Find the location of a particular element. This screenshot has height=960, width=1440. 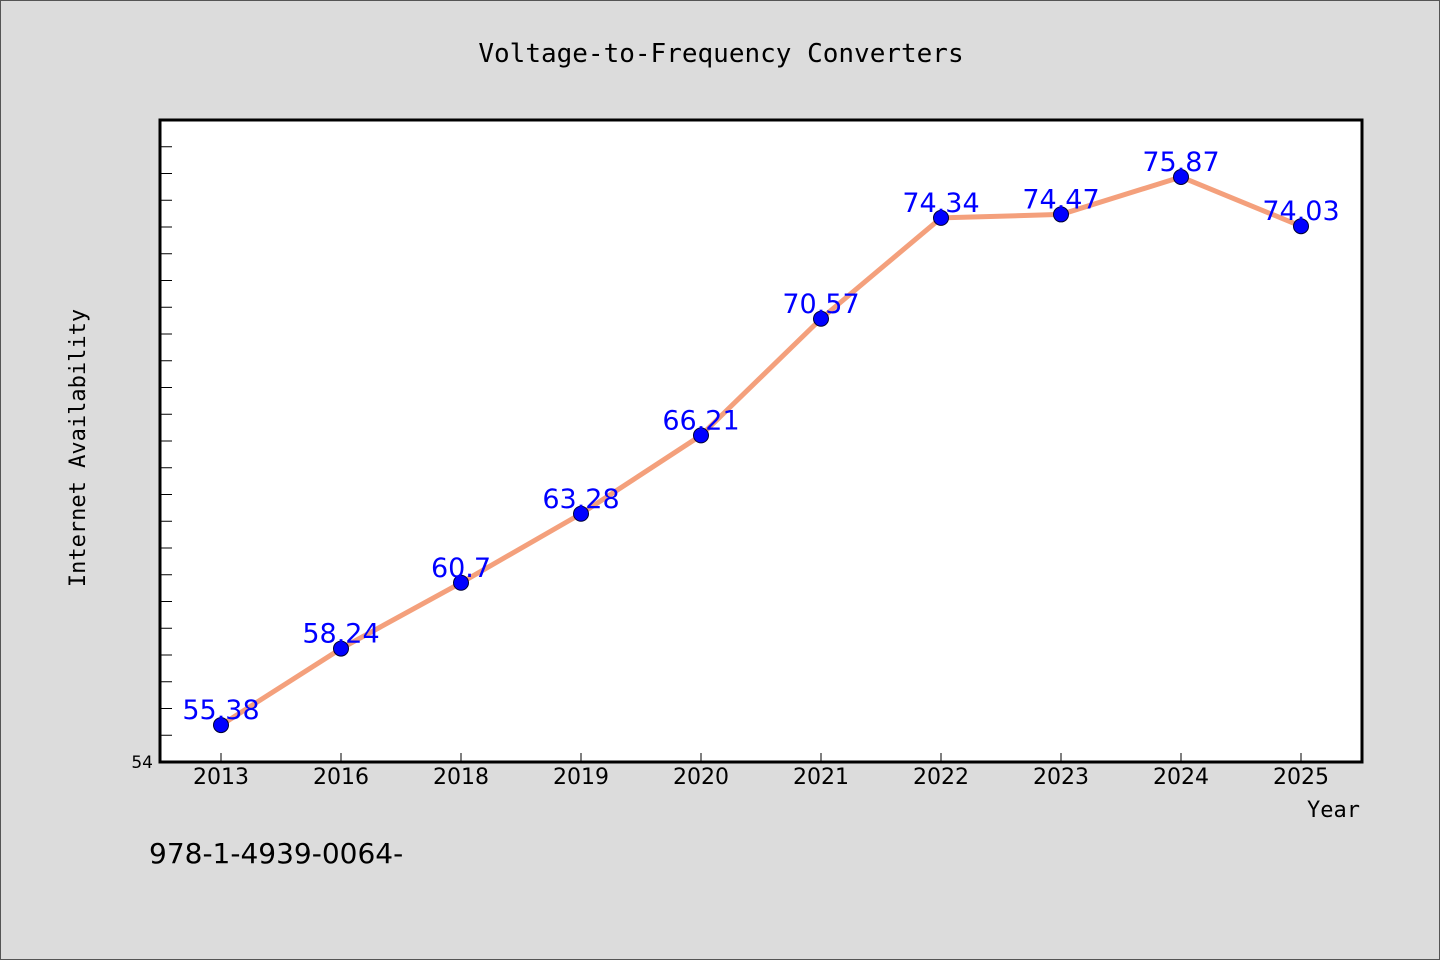

data-point-label: 70.57 is located at coordinates (820, 304).